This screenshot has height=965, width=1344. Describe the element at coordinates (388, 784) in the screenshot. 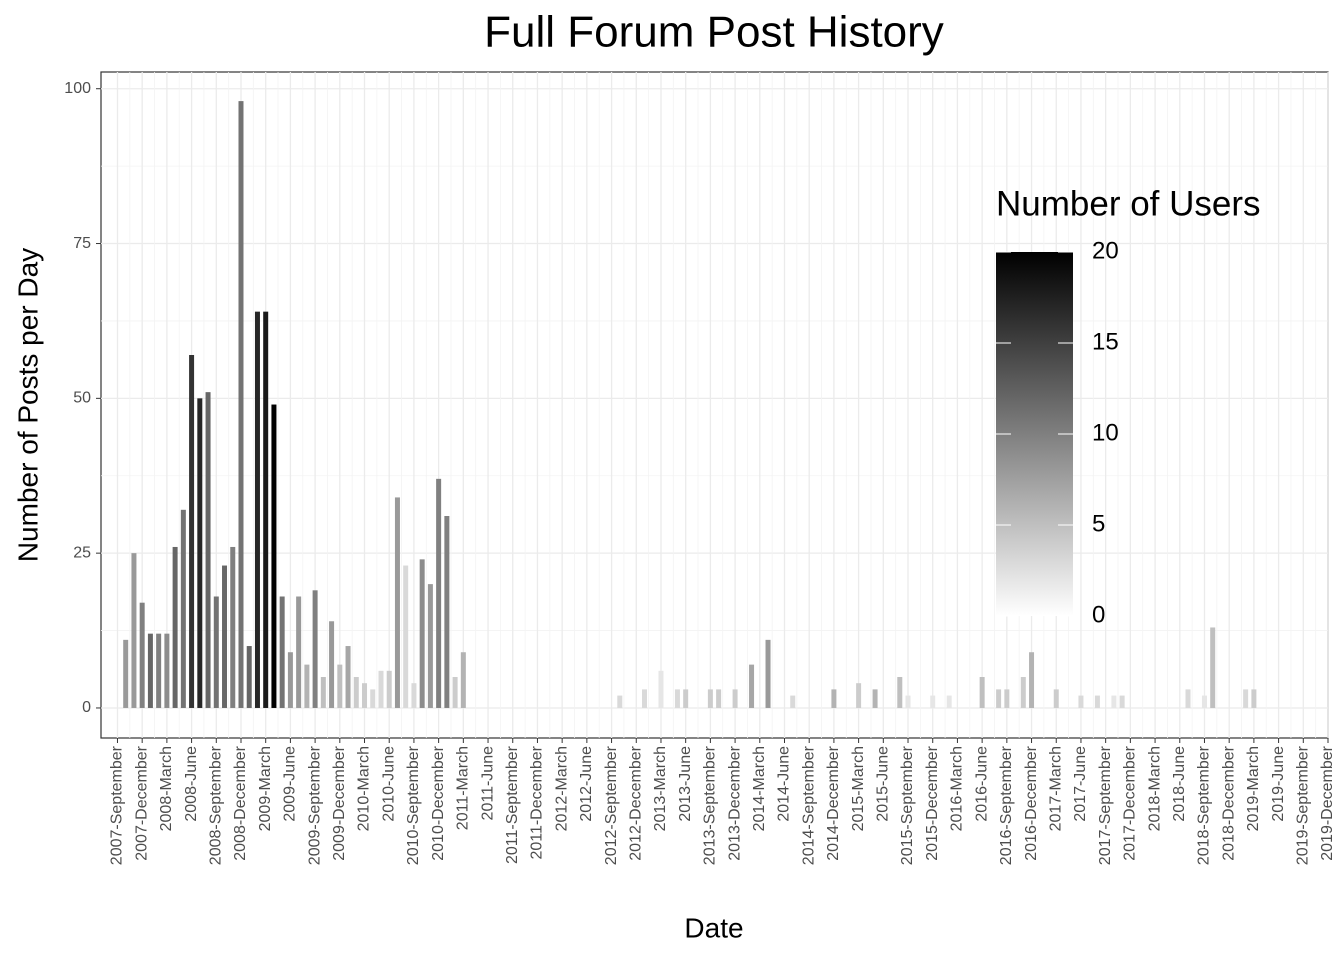

I see `x-tick-label: 2010-June` at that location.